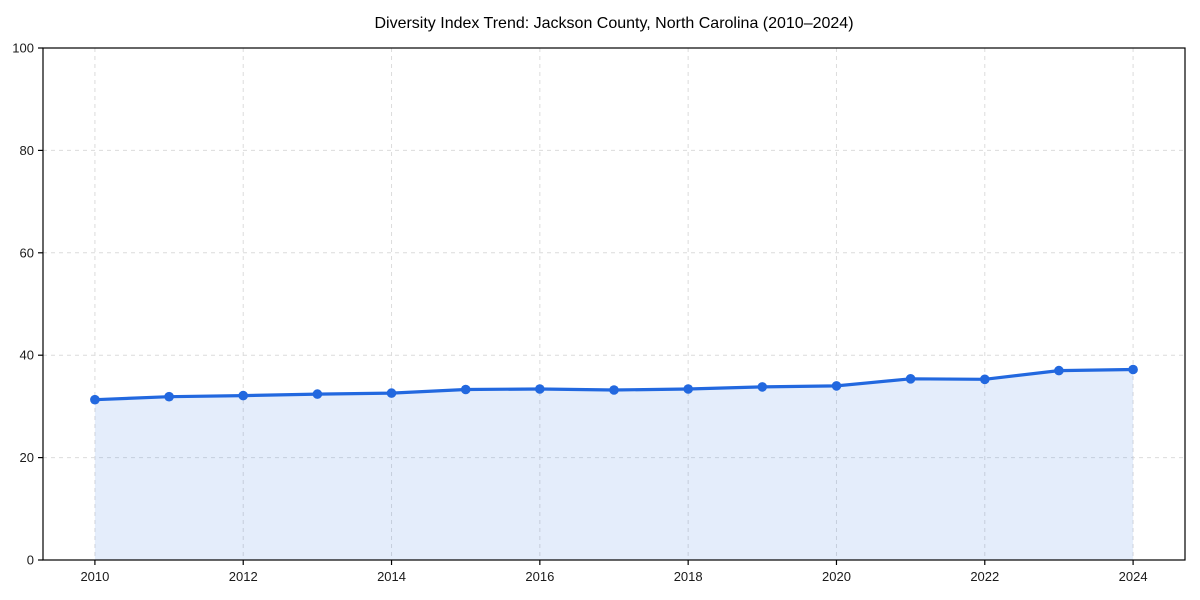 This screenshot has height=600, width=1200. I want to click on x-tick-label: 2014, so click(391, 576).